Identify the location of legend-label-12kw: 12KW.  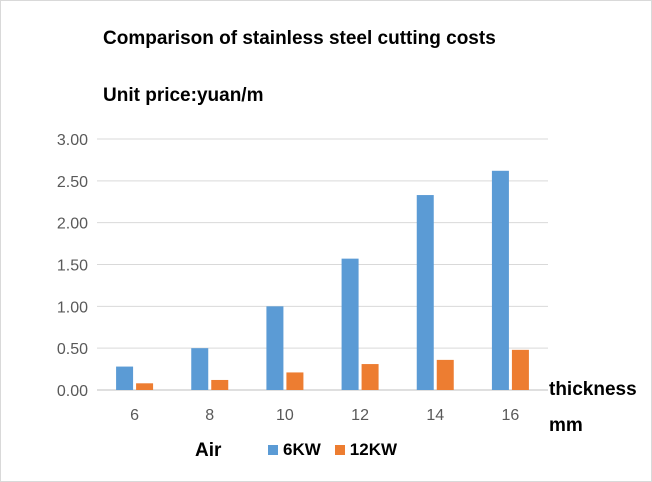
(373, 449).